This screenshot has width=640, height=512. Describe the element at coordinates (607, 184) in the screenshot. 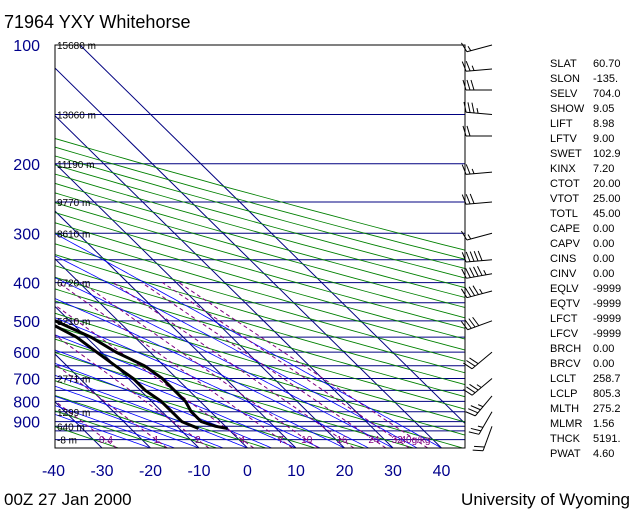

I see `index-value: 20.00` at that location.